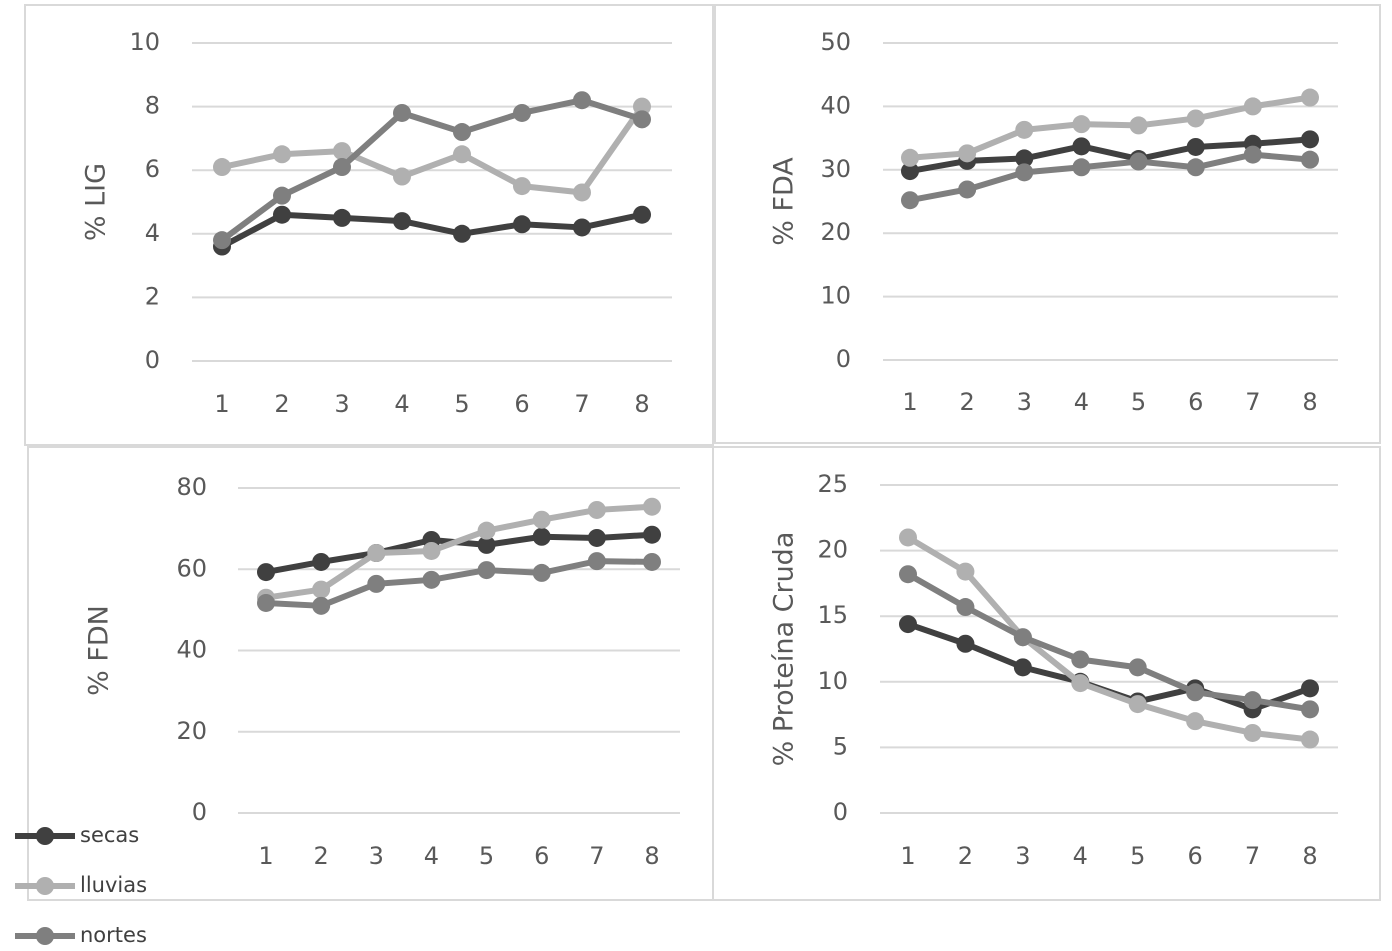  What do you see at coordinates (152, 296) in the screenshot?
I see `y-tick-label: 2` at bounding box center [152, 296].